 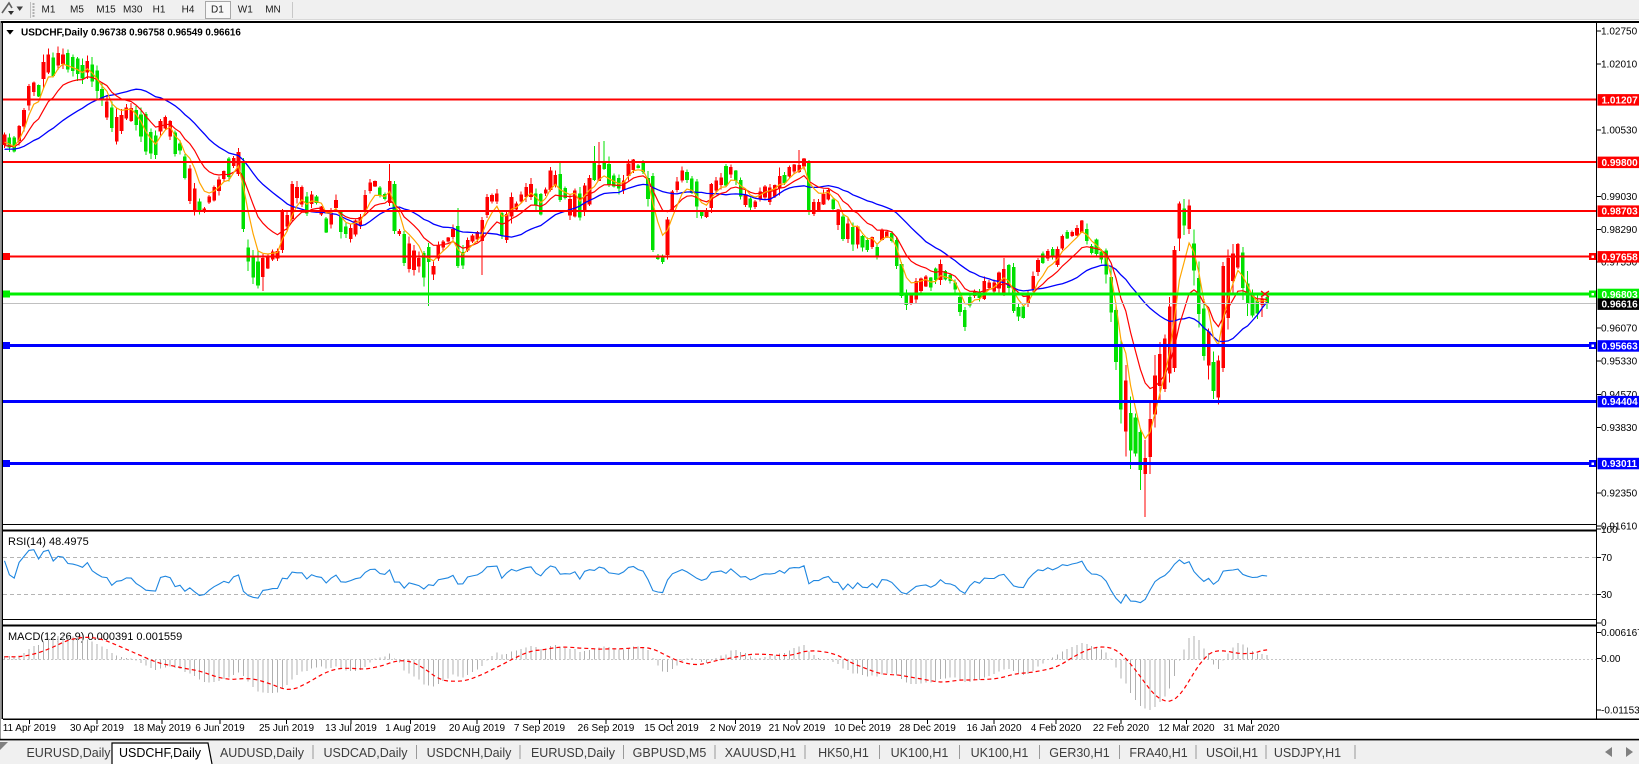 What do you see at coordinates (1620, 163) in the screenshot?
I see `svg-text: 0.99800` at bounding box center [1620, 163].